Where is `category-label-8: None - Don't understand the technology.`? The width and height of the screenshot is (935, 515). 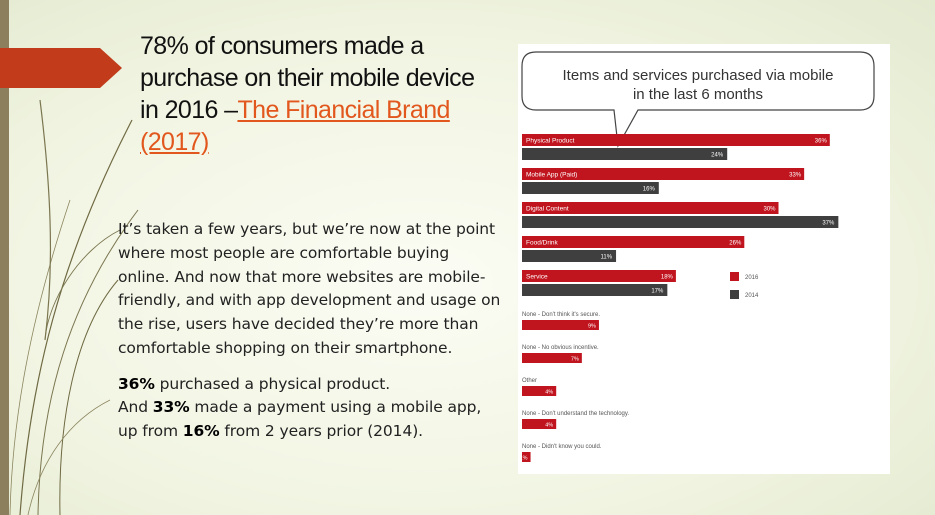 category-label-8: None - Don't understand the technology. is located at coordinates (575, 414).